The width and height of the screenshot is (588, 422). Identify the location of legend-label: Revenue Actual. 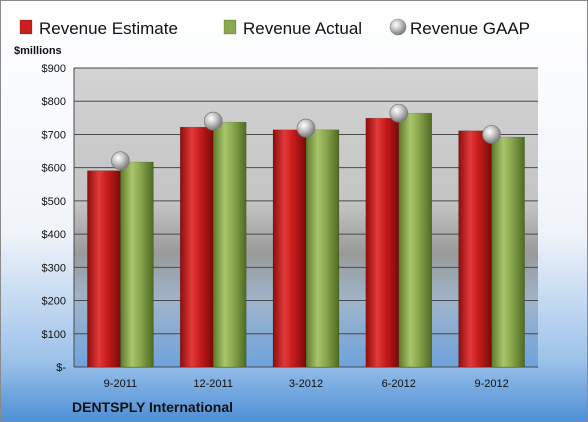
(302, 28).